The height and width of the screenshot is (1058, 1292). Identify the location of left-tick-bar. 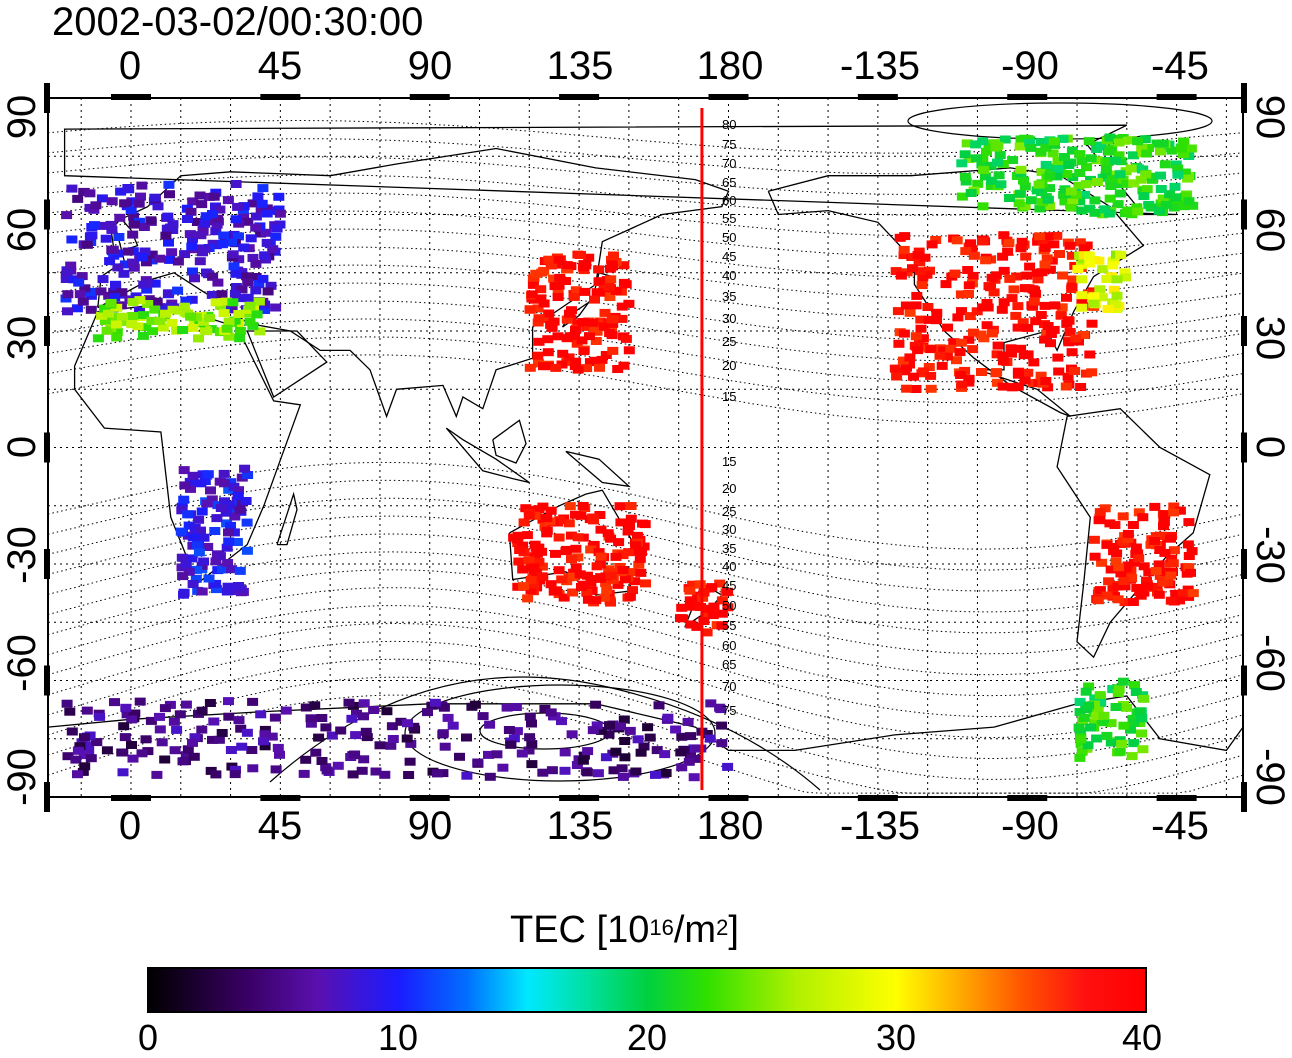
(47, 331).